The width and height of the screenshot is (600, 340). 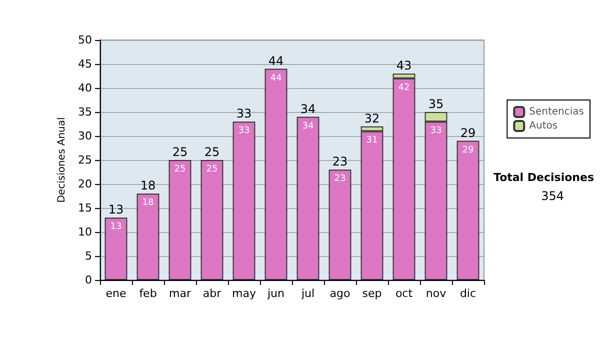 I want to click on total-label: 34, so click(x=308, y=109).